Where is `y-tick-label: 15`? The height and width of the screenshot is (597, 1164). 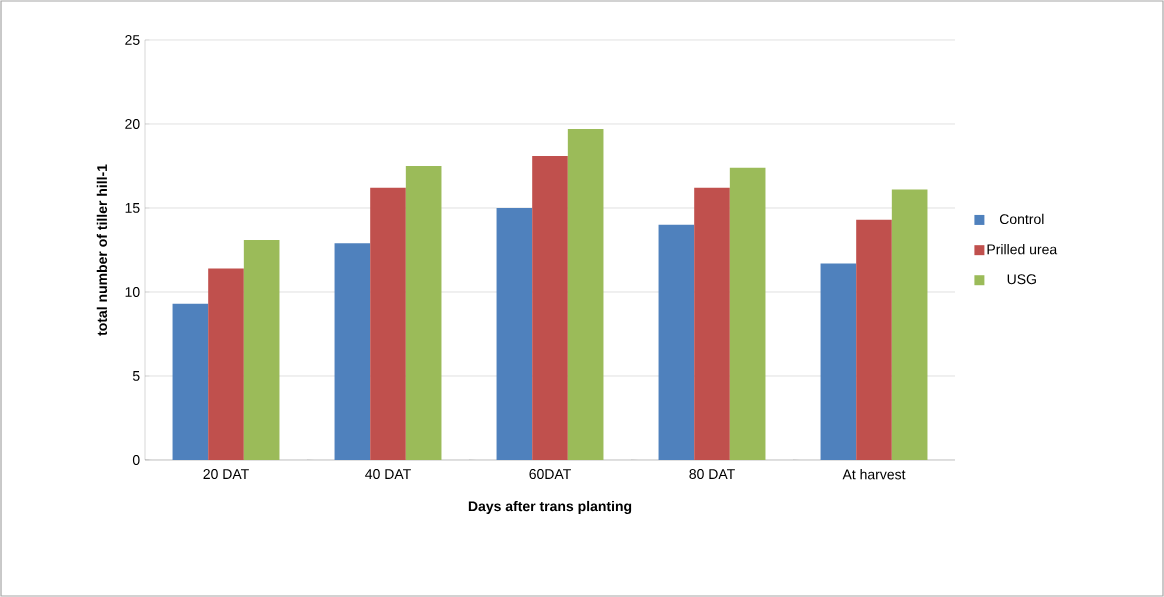 y-tick-label: 15 is located at coordinates (132, 208).